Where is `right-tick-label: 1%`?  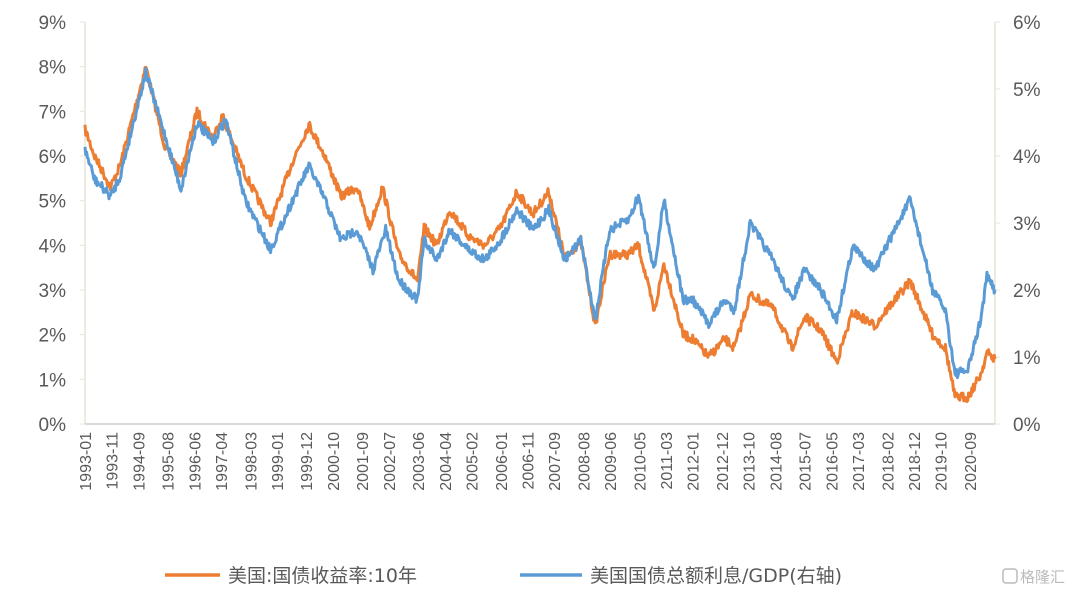 right-tick-label: 1% is located at coordinates (1027, 358).